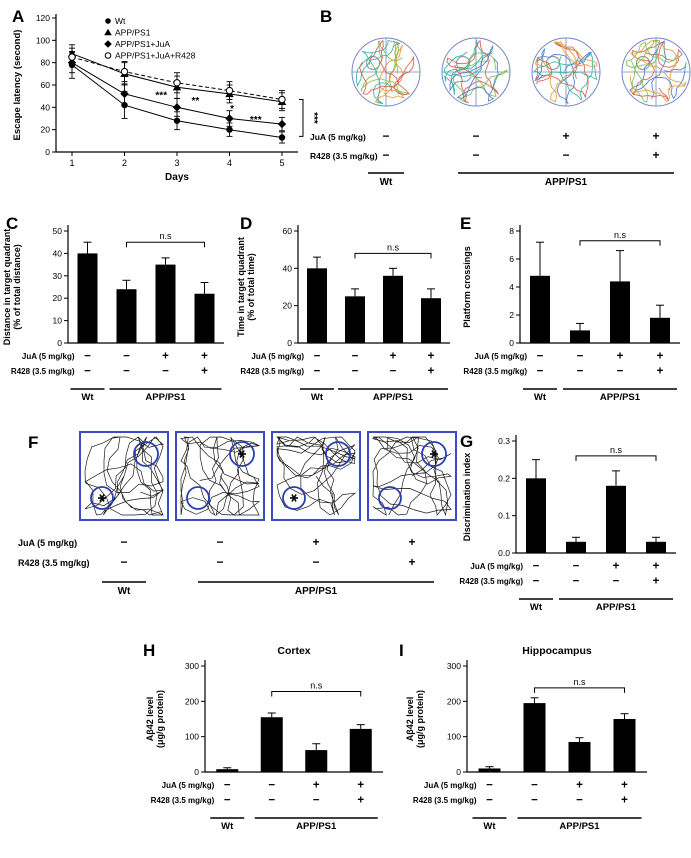 This screenshot has height=858, width=691. Describe the element at coordinates (160, 719) in the screenshot. I see `y-axis-label: (μg/g protein)` at that location.